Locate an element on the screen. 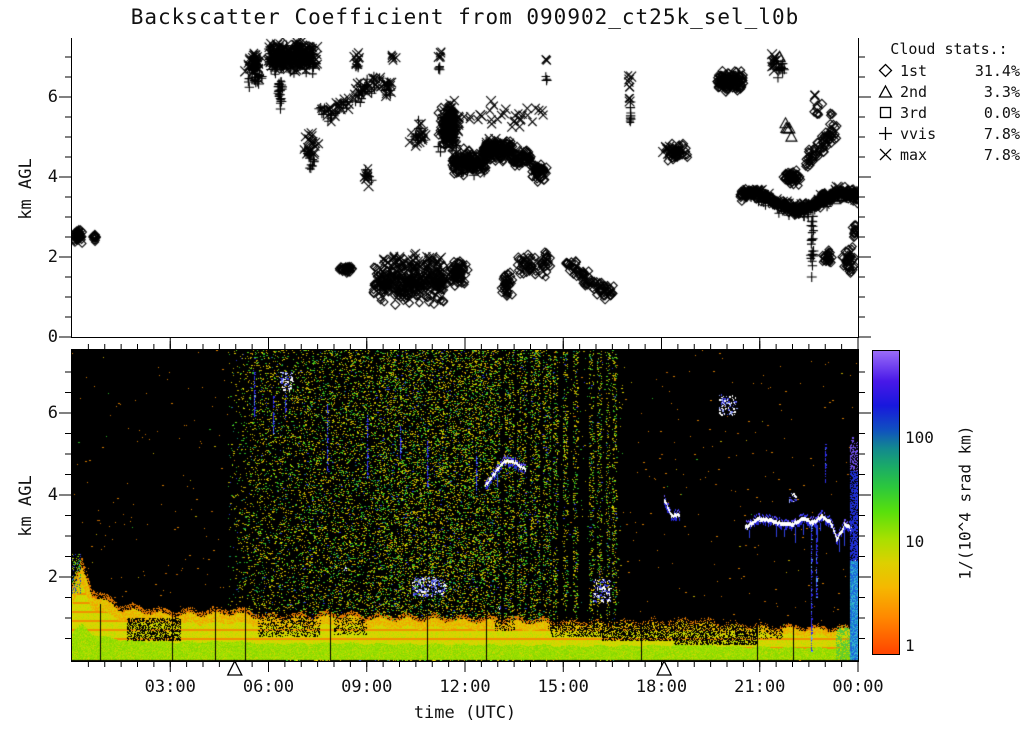 The height and width of the screenshot is (730, 1022). legend-symbol-triangle-icon is located at coordinates (889, 91).